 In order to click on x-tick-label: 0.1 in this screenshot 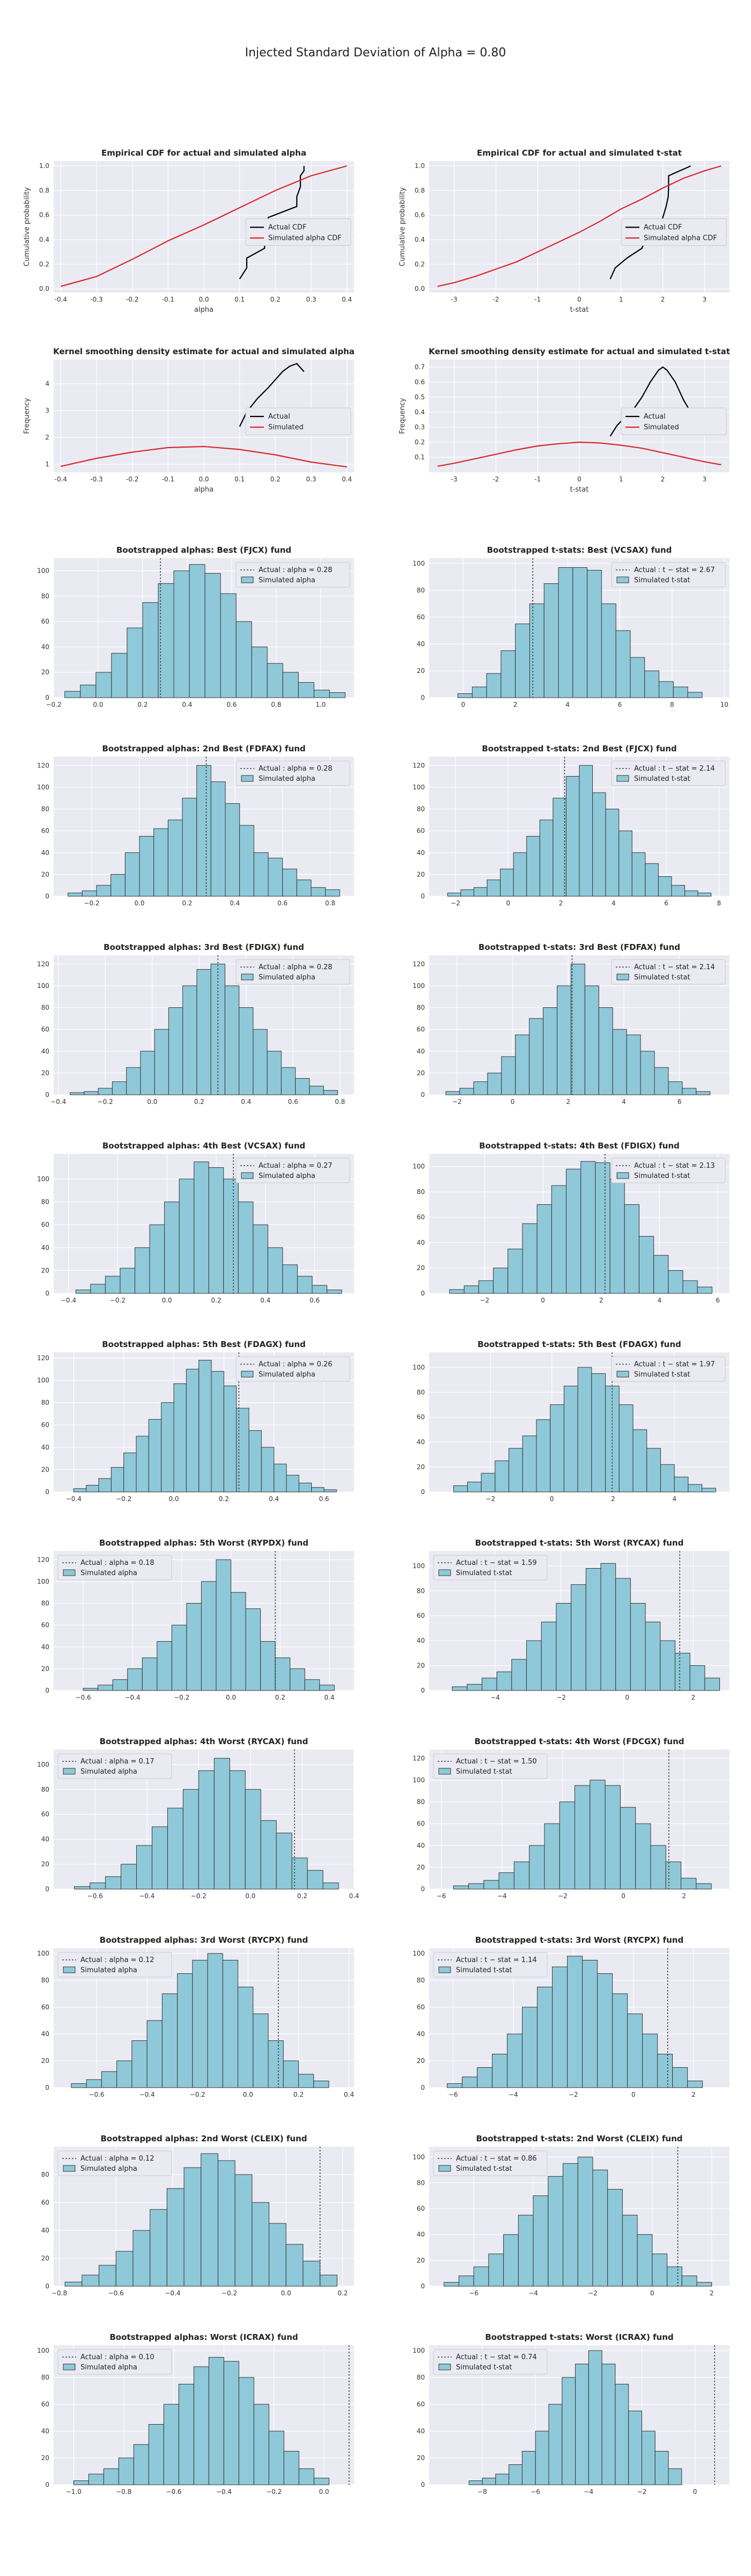, I will do `click(240, 299)`.